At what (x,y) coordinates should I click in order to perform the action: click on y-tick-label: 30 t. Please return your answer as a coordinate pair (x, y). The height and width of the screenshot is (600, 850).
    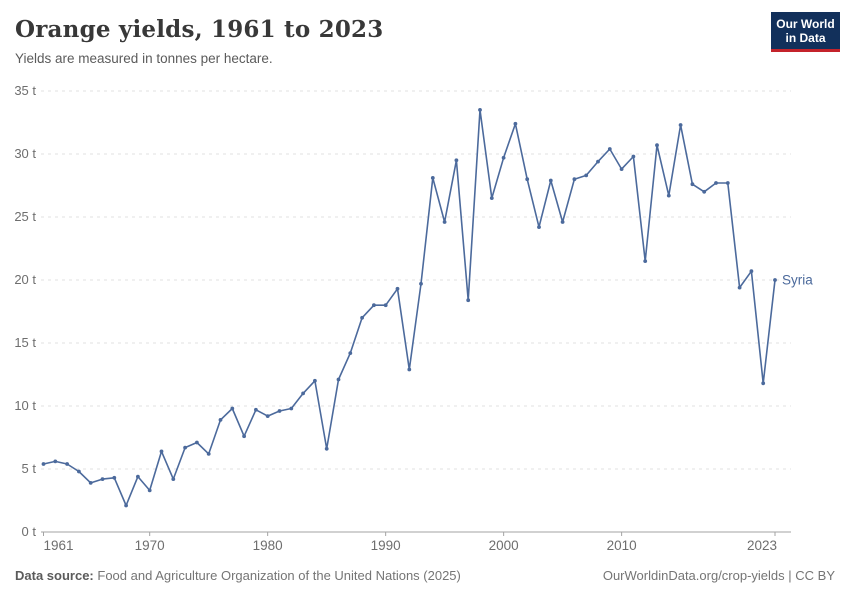
    Looking at the image, I should click on (25, 153).